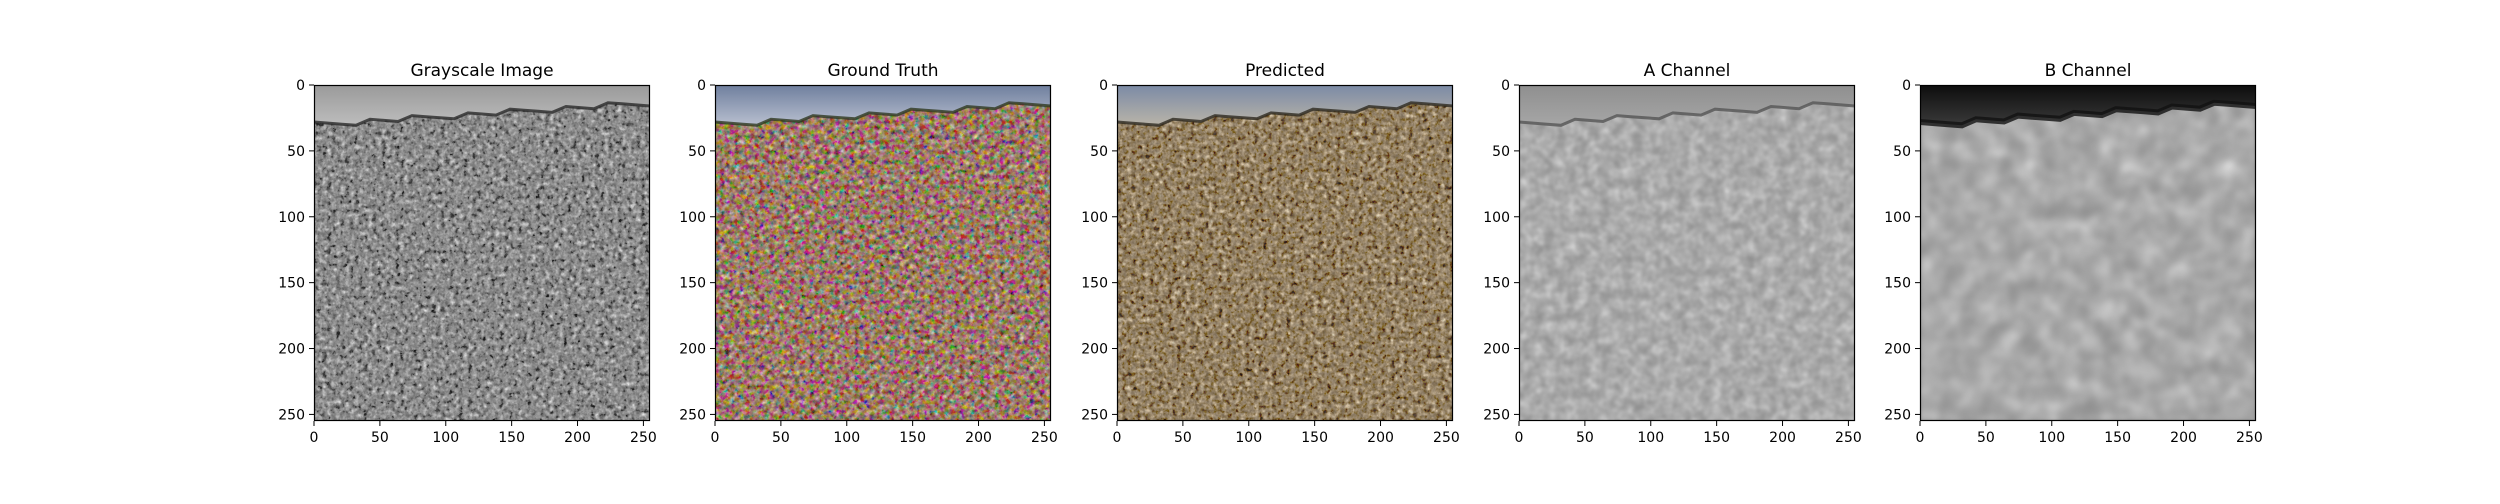 The width and height of the screenshot is (2500, 504). Describe the element at coordinates (692, 415) in the screenshot. I see `panel-2-ytick-label-250: 250` at that location.